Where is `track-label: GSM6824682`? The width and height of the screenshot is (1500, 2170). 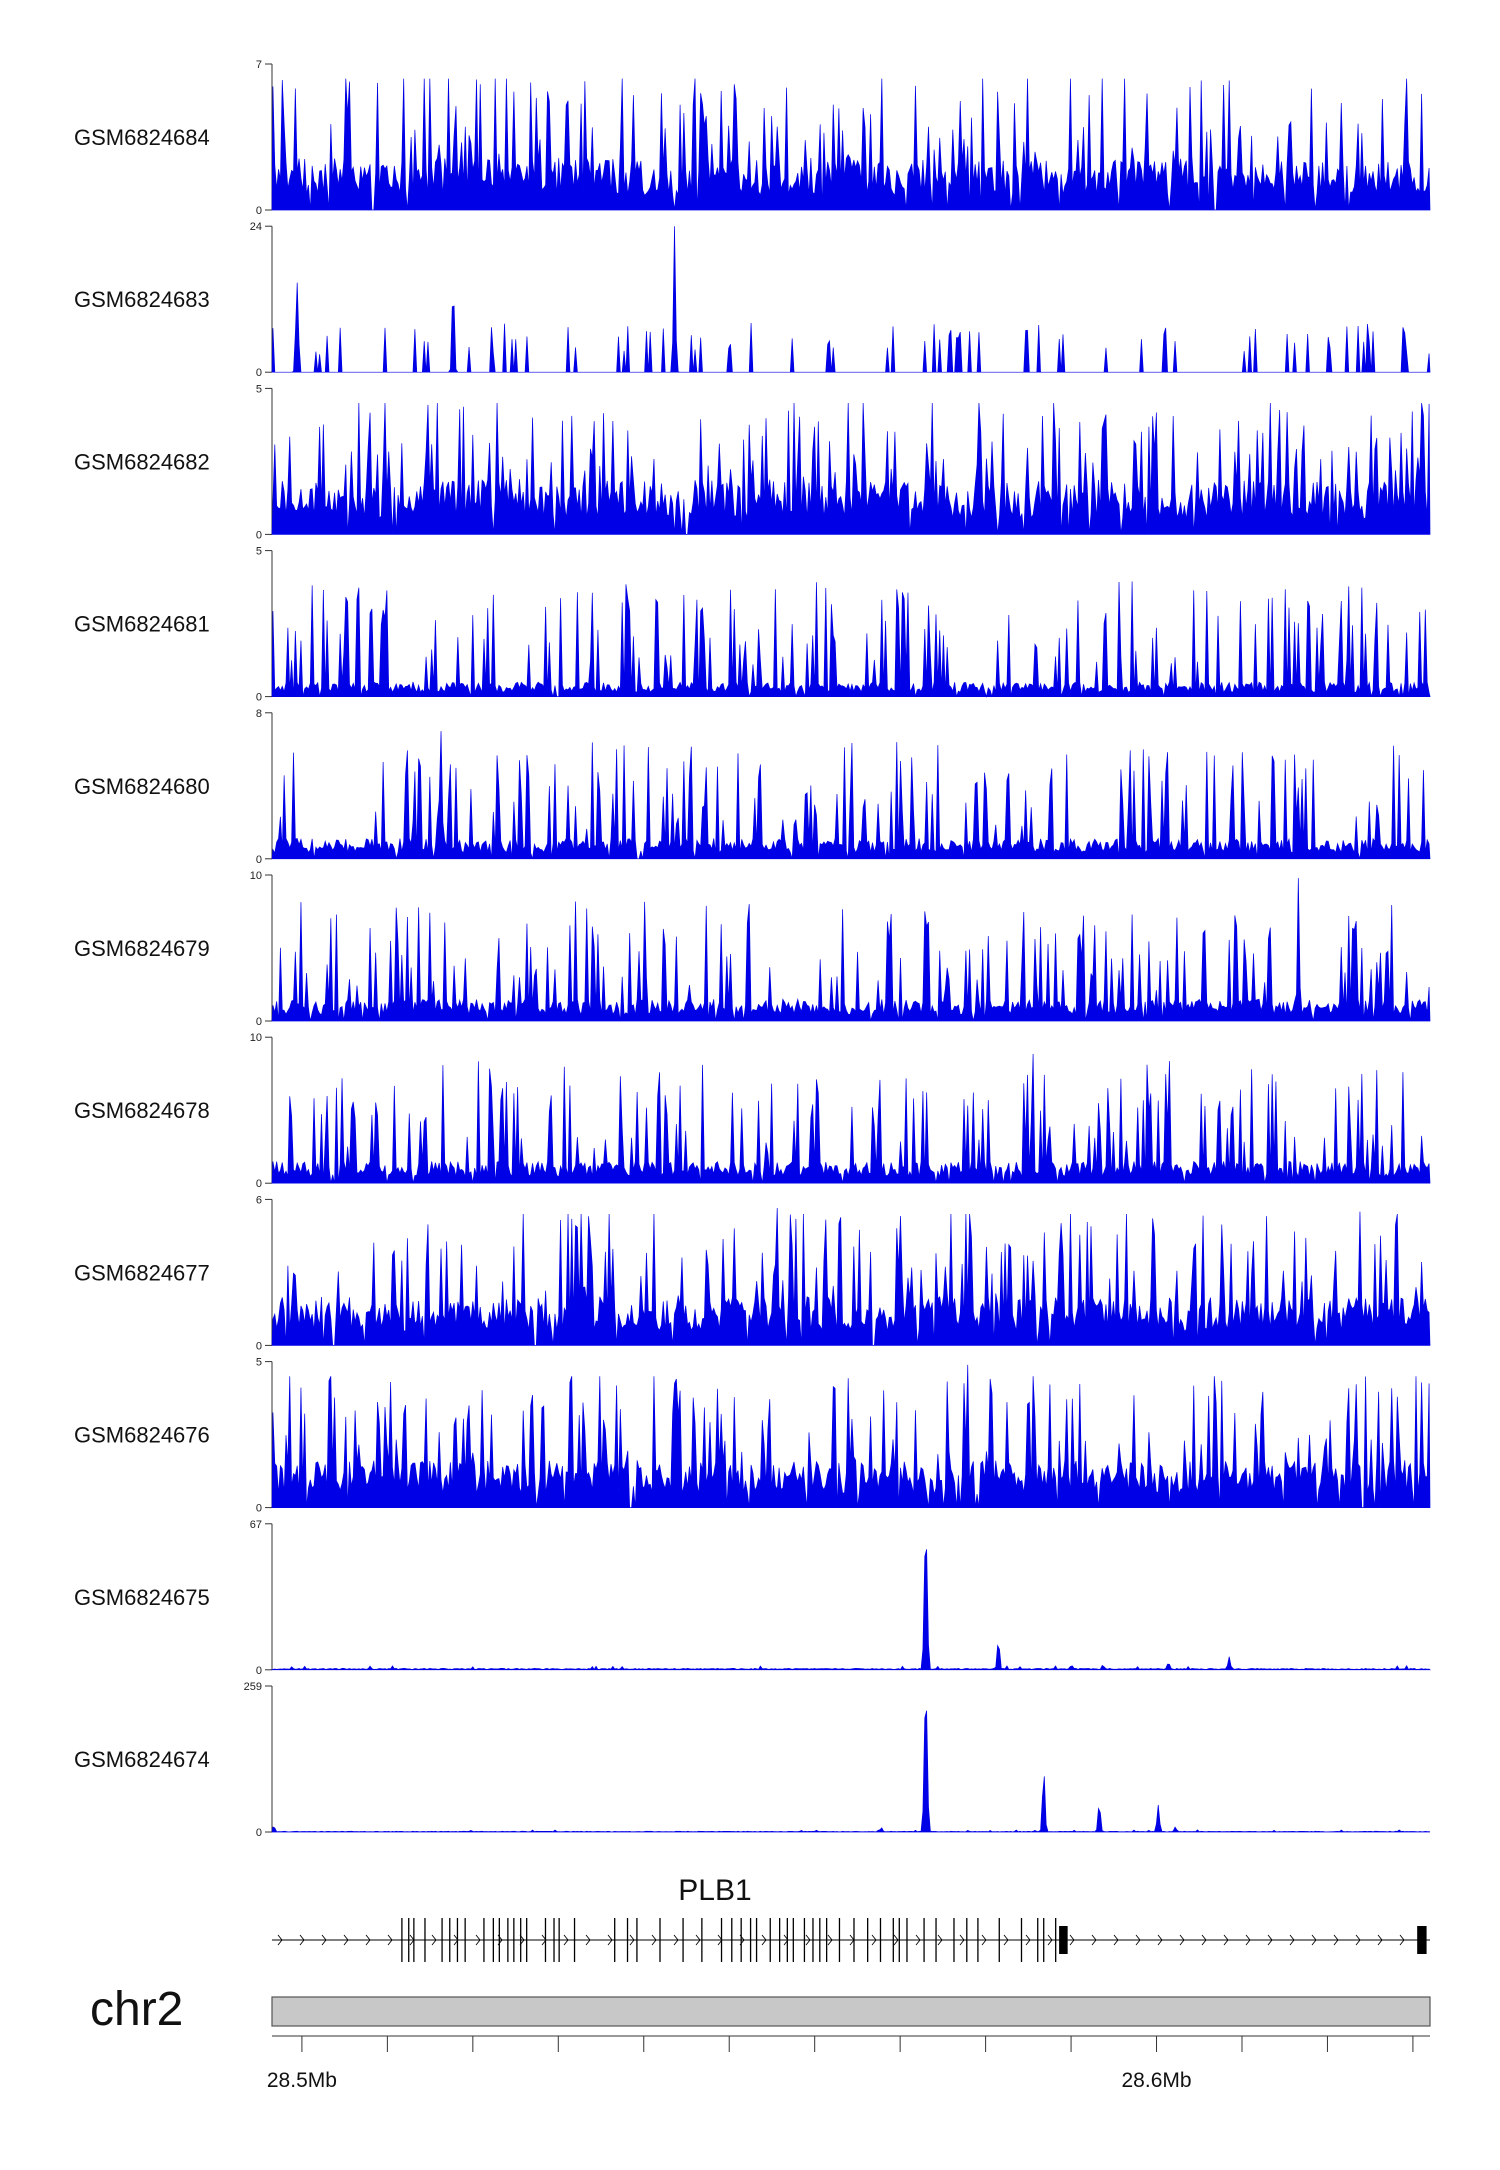 track-label: GSM6824682 is located at coordinates (142, 461).